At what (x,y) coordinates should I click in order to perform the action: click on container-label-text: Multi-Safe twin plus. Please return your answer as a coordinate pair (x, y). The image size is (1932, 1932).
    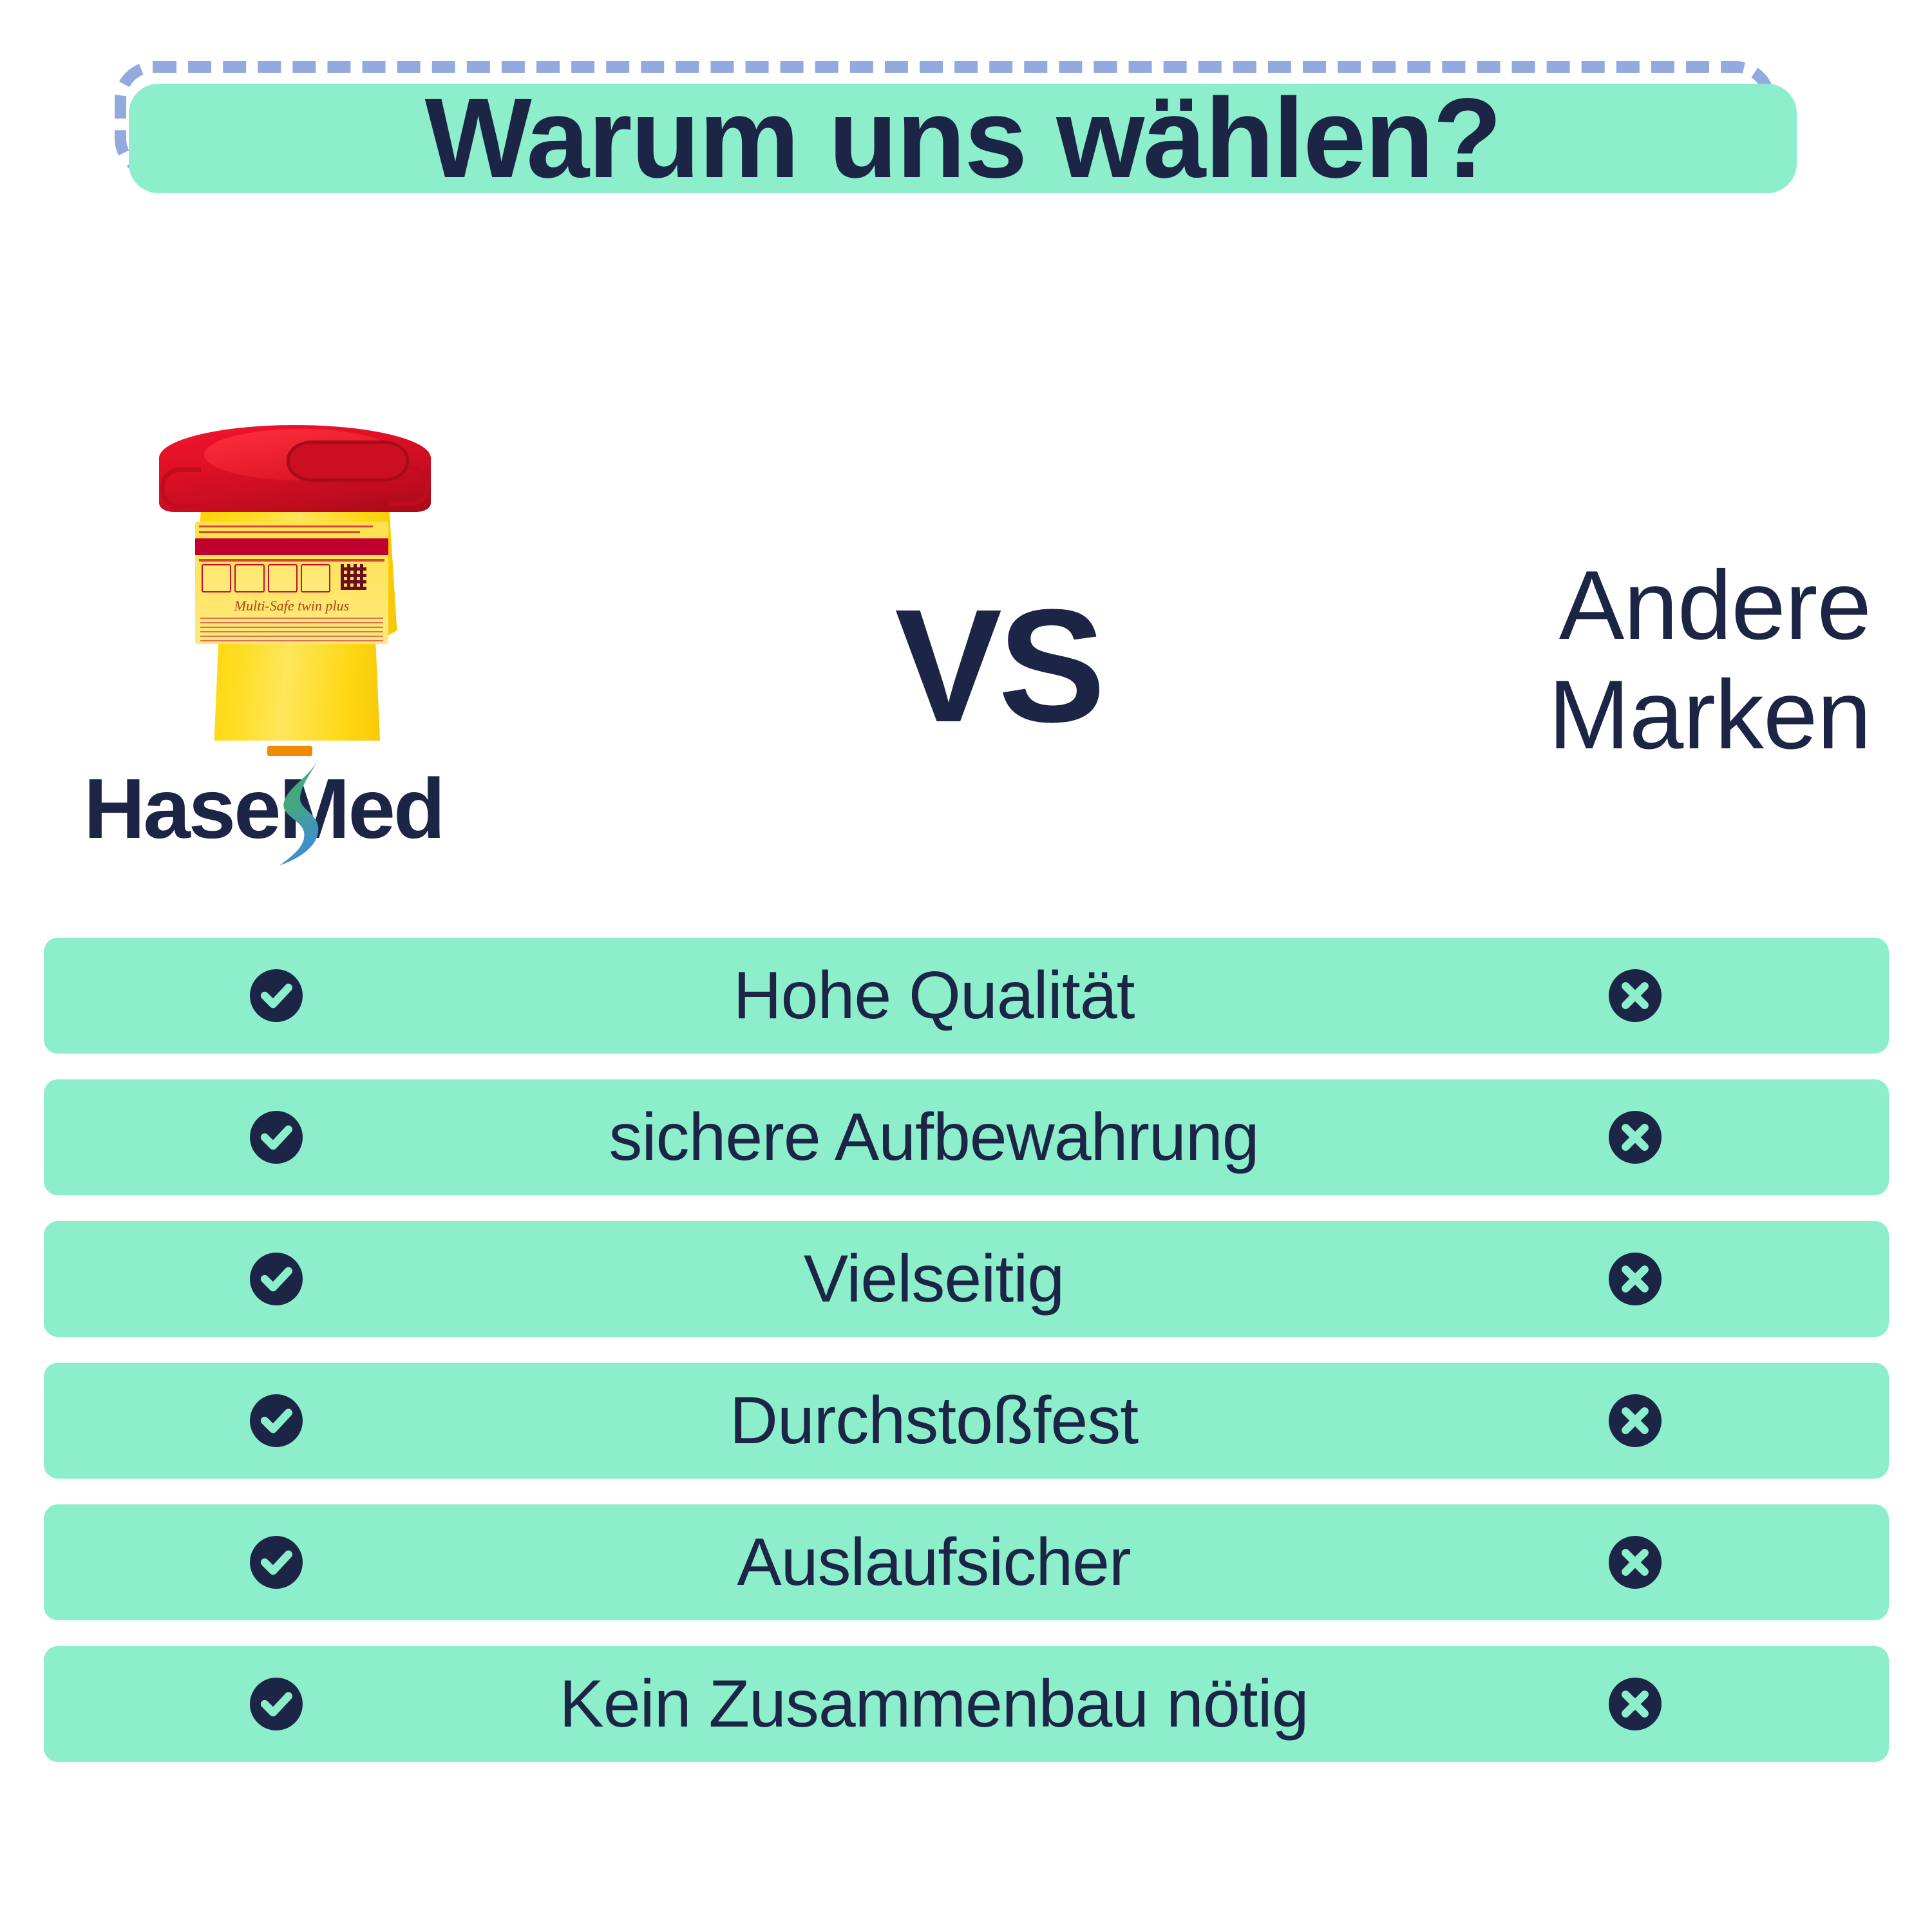
    Looking at the image, I should click on (292, 606).